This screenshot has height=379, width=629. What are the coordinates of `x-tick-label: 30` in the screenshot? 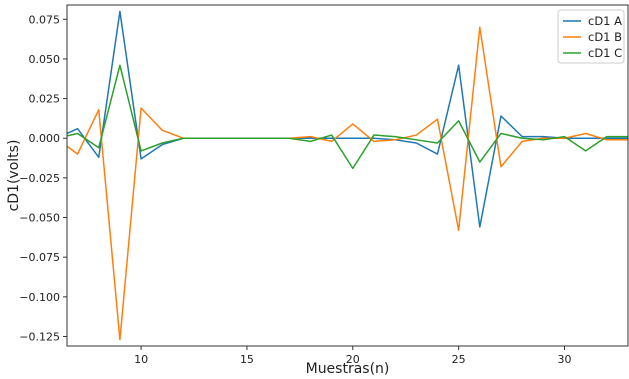 It's located at (564, 359).